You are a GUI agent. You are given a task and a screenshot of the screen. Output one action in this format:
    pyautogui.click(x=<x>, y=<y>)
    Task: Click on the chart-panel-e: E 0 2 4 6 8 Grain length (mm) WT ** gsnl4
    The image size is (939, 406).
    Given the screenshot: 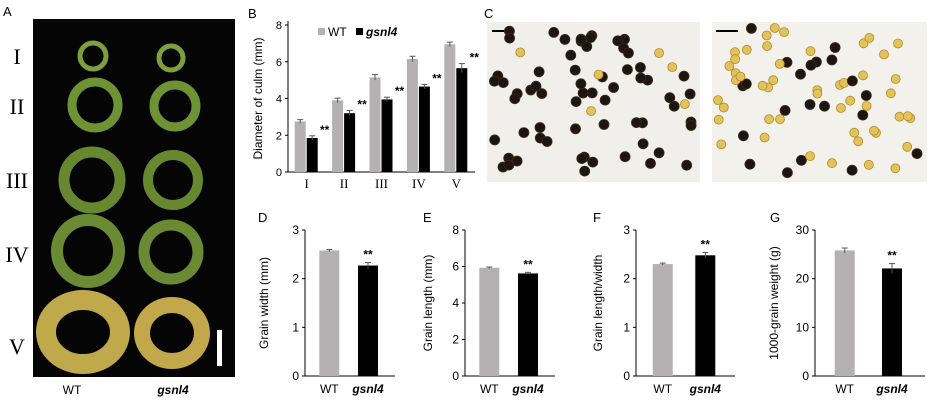 What is the action you would take?
    pyautogui.click(x=488, y=303)
    